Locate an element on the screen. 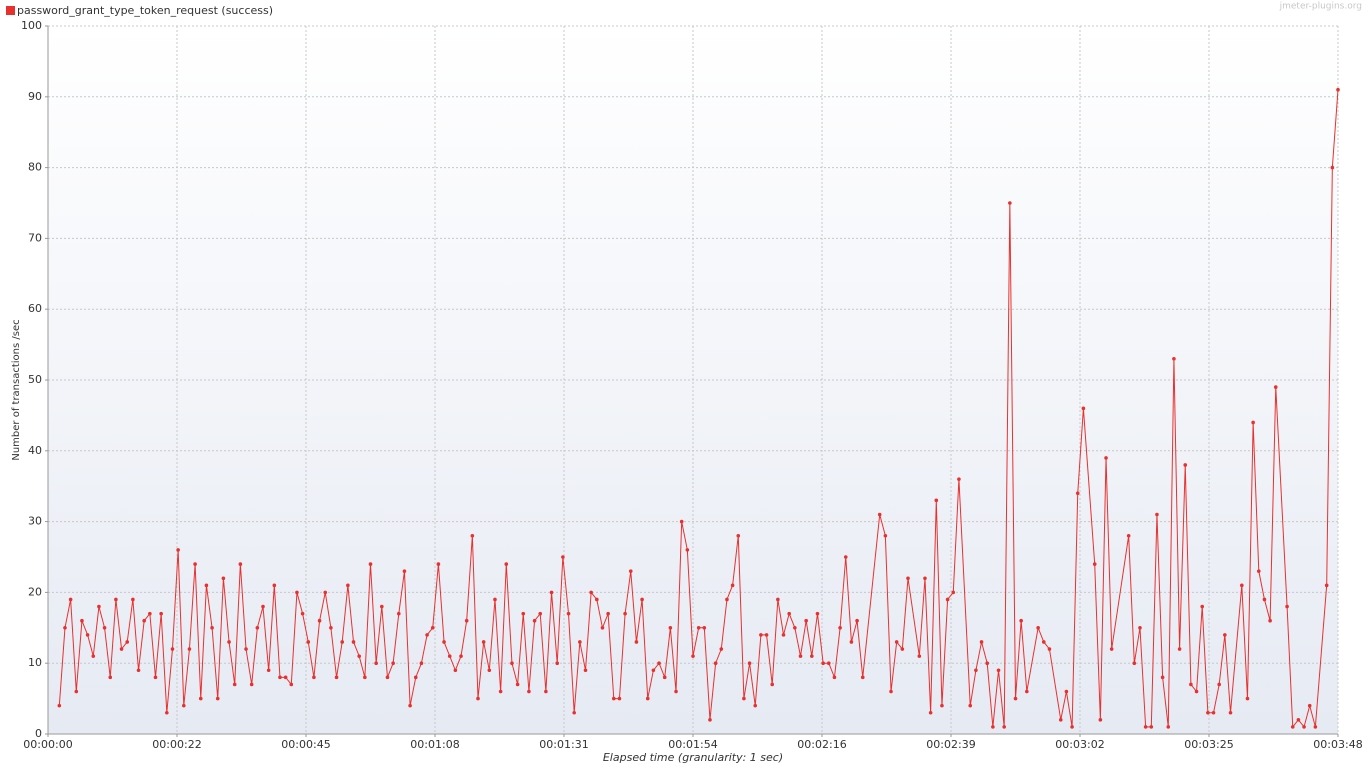 Image resolution: width=1370 pixels, height=770 pixels. watermark: jmeter-plugins.org is located at coordinates (1320, 7).